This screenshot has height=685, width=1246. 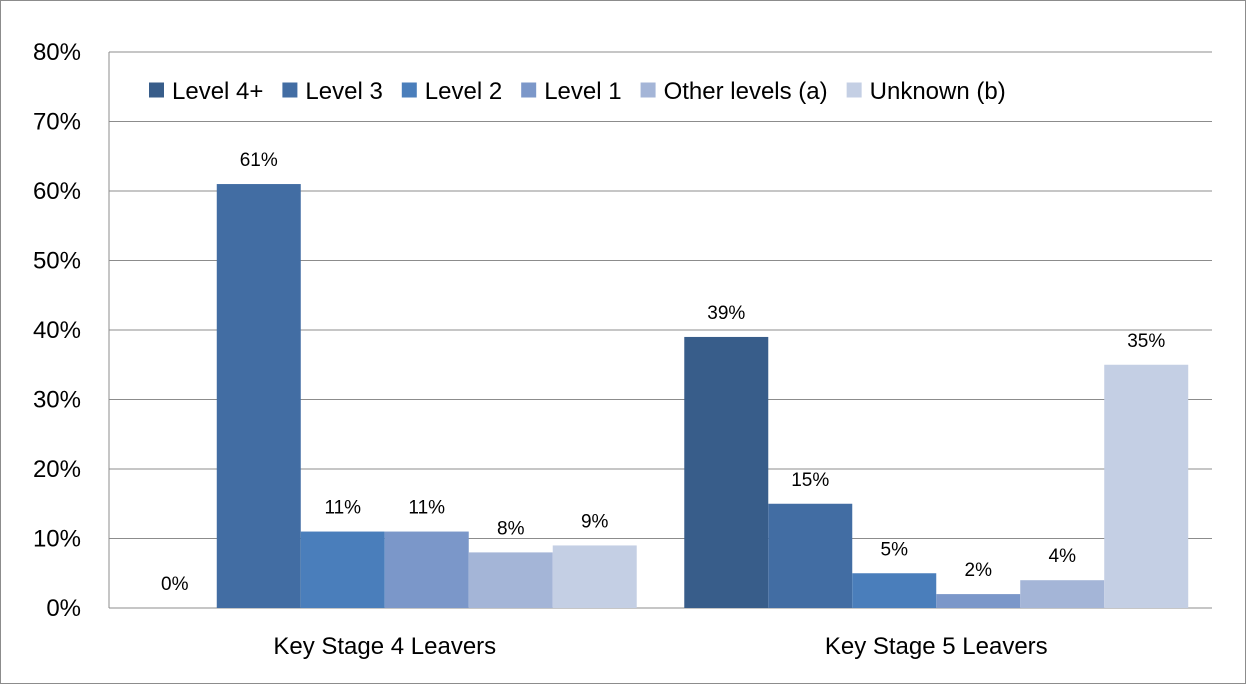 What do you see at coordinates (936, 646) in the screenshot?
I see `category-label: Key Stage 5 Leavers` at bounding box center [936, 646].